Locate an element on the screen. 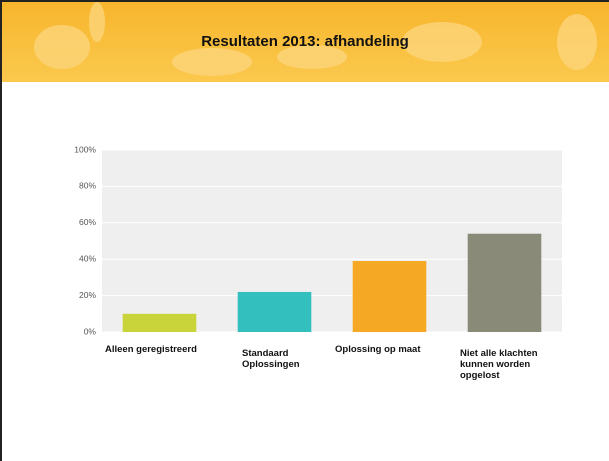 The width and height of the screenshot is (609, 461). x-tick-label: Alleen geregistreerd is located at coordinates (151, 349).